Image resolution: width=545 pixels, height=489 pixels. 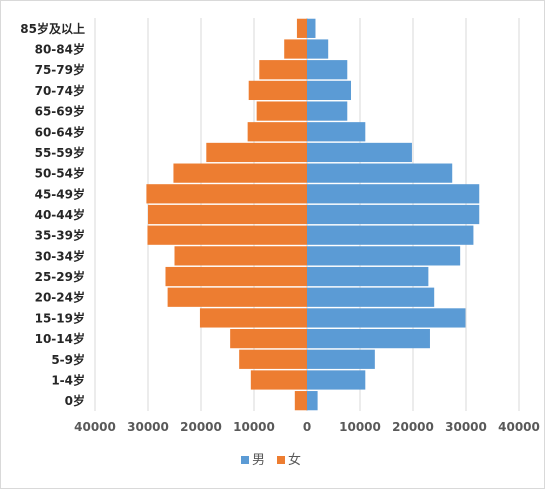 I want to click on category-label: 15-19岁, so click(x=60, y=317).